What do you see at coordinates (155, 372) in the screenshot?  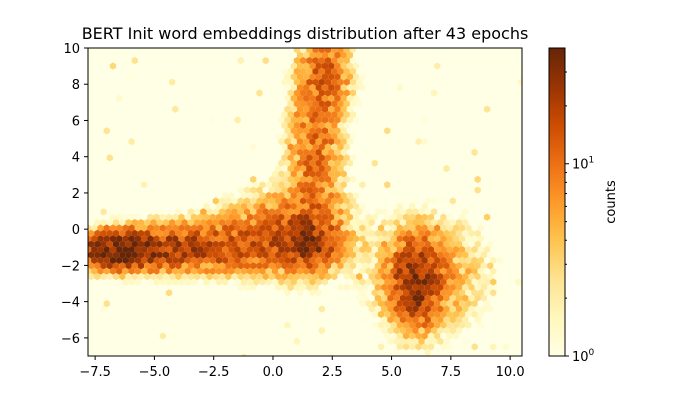 I see `x-tick-label: −5.0` at bounding box center [155, 372].